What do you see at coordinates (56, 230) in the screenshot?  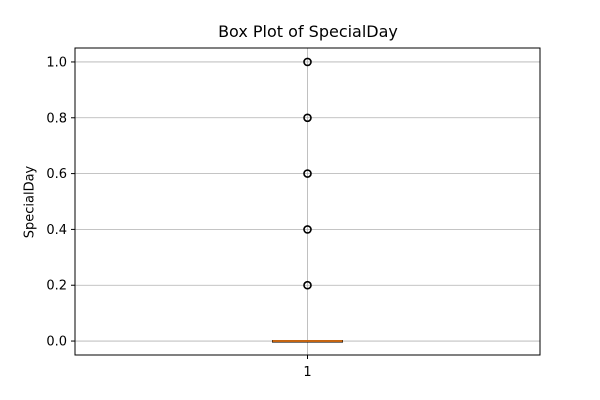 I see `y-tick-label: 0.4` at bounding box center [56, 230].